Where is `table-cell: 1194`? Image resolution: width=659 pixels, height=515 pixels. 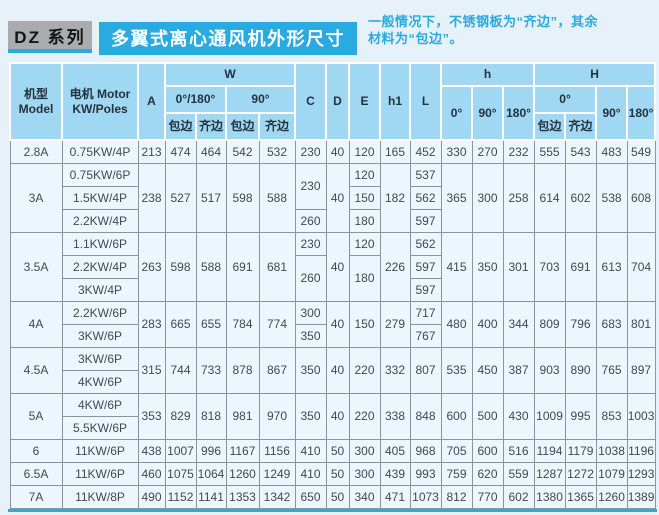
table-cell: 1194 is located at coordinates (549, 451).